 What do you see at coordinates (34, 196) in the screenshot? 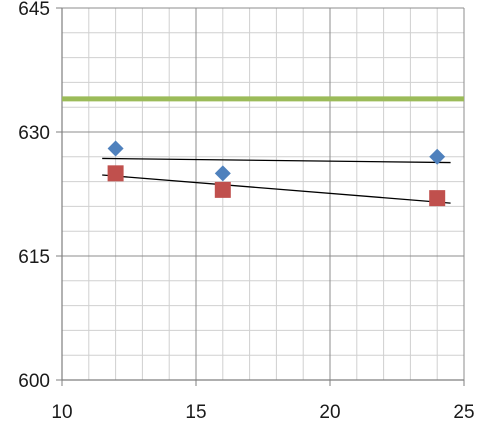
I see `y-tick-labels: 600 615 630 645` at bounding box center [34, 196].